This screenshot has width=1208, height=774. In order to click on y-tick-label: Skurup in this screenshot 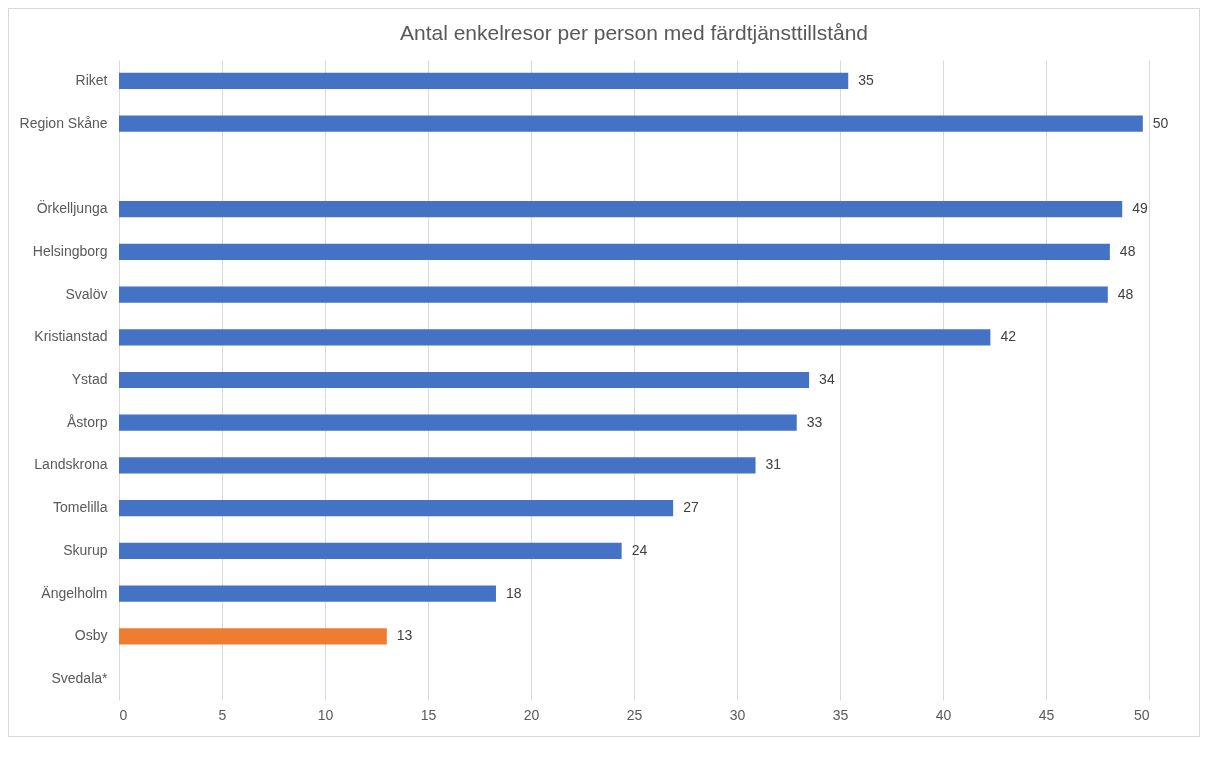, I will do `click(85, 549)`.